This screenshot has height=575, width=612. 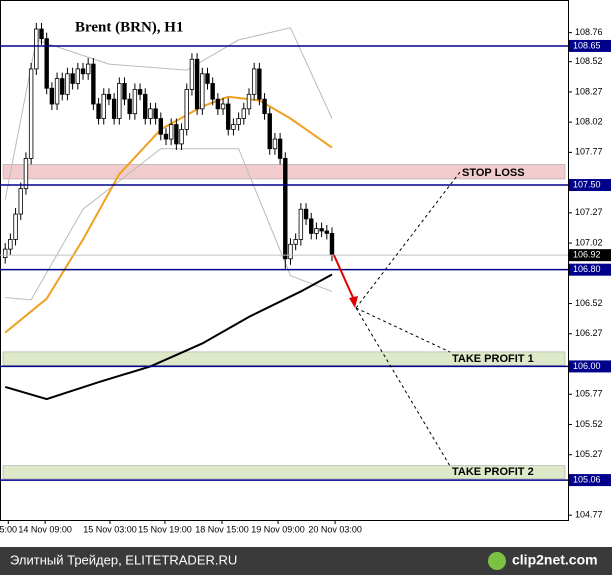 What do you see at coordinates (353, 302) in the screenshot?
I see `signal-arrowhead` at bounding box center [353, 302].